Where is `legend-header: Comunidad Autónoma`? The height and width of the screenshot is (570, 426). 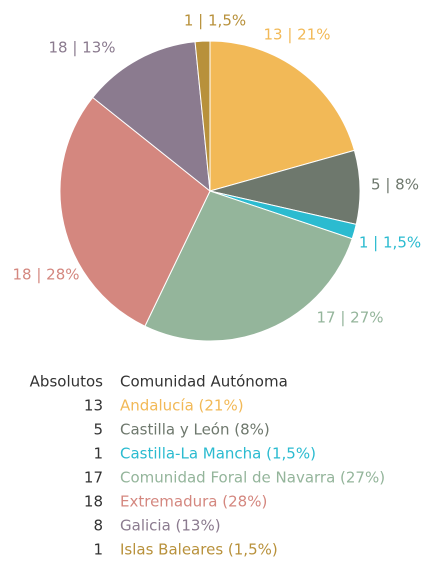
legend-header: Comunidad Autónoma is located at coordinates (204, 382).